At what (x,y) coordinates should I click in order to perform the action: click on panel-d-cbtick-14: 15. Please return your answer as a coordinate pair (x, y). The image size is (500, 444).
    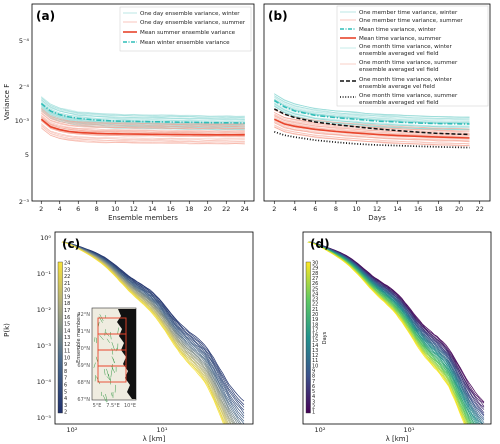
    Looking at the image, I should click on (315, 341).